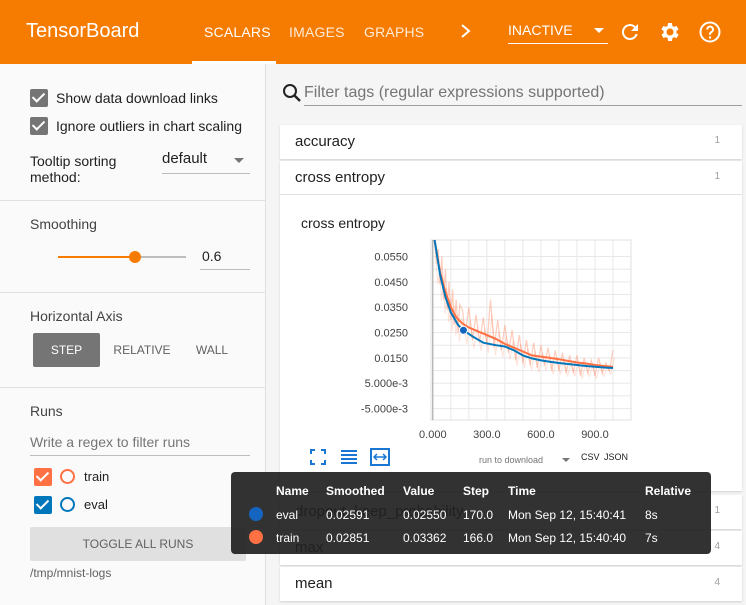 This screenshot has height=605, width=746. Describe the element at coordinates (511, 460) in the screenshot. I see `download-run-select: run to download` at that location.